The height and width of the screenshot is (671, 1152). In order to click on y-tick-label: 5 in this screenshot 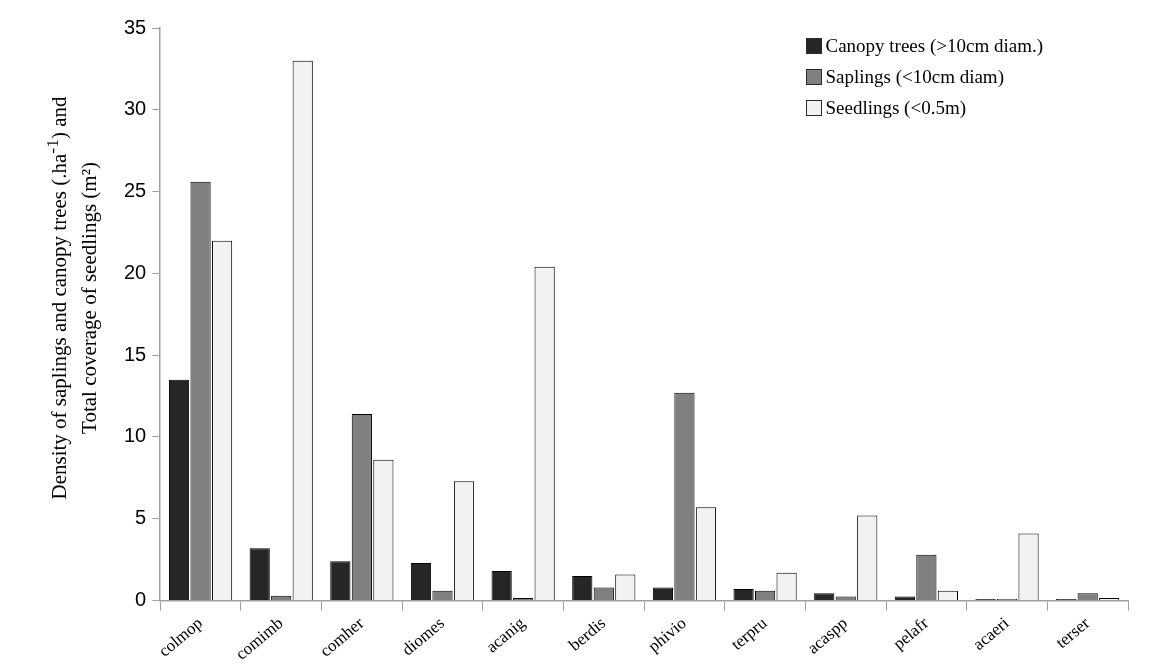, I will do `click(141, 517)`.